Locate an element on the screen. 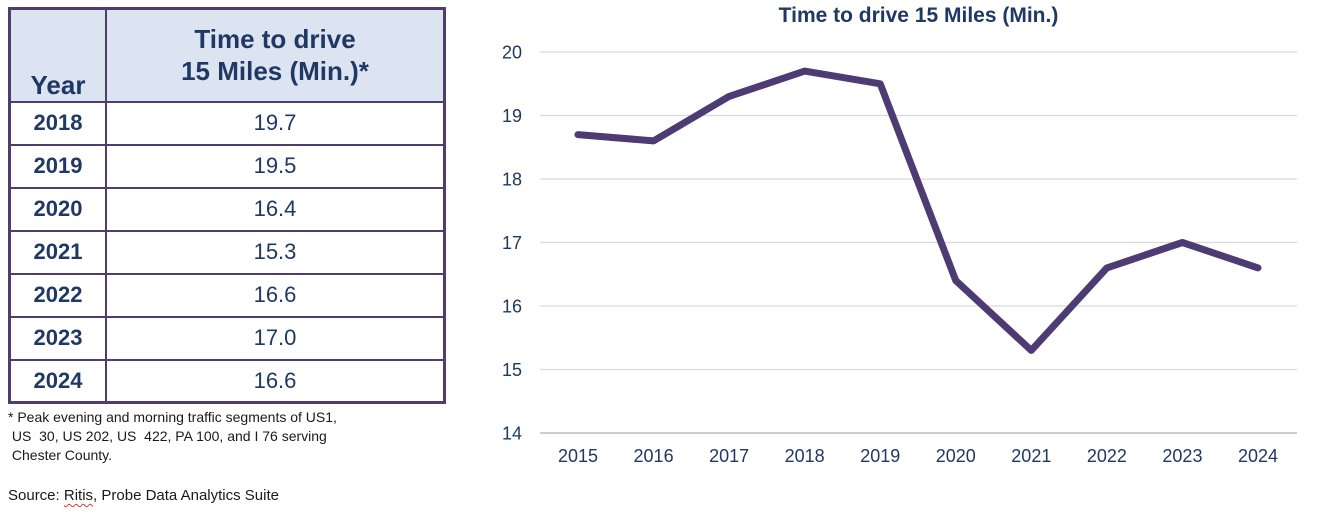 The image size is (1333, 521). table-row: 2019 19.5 is located at coordinates (227, 166).